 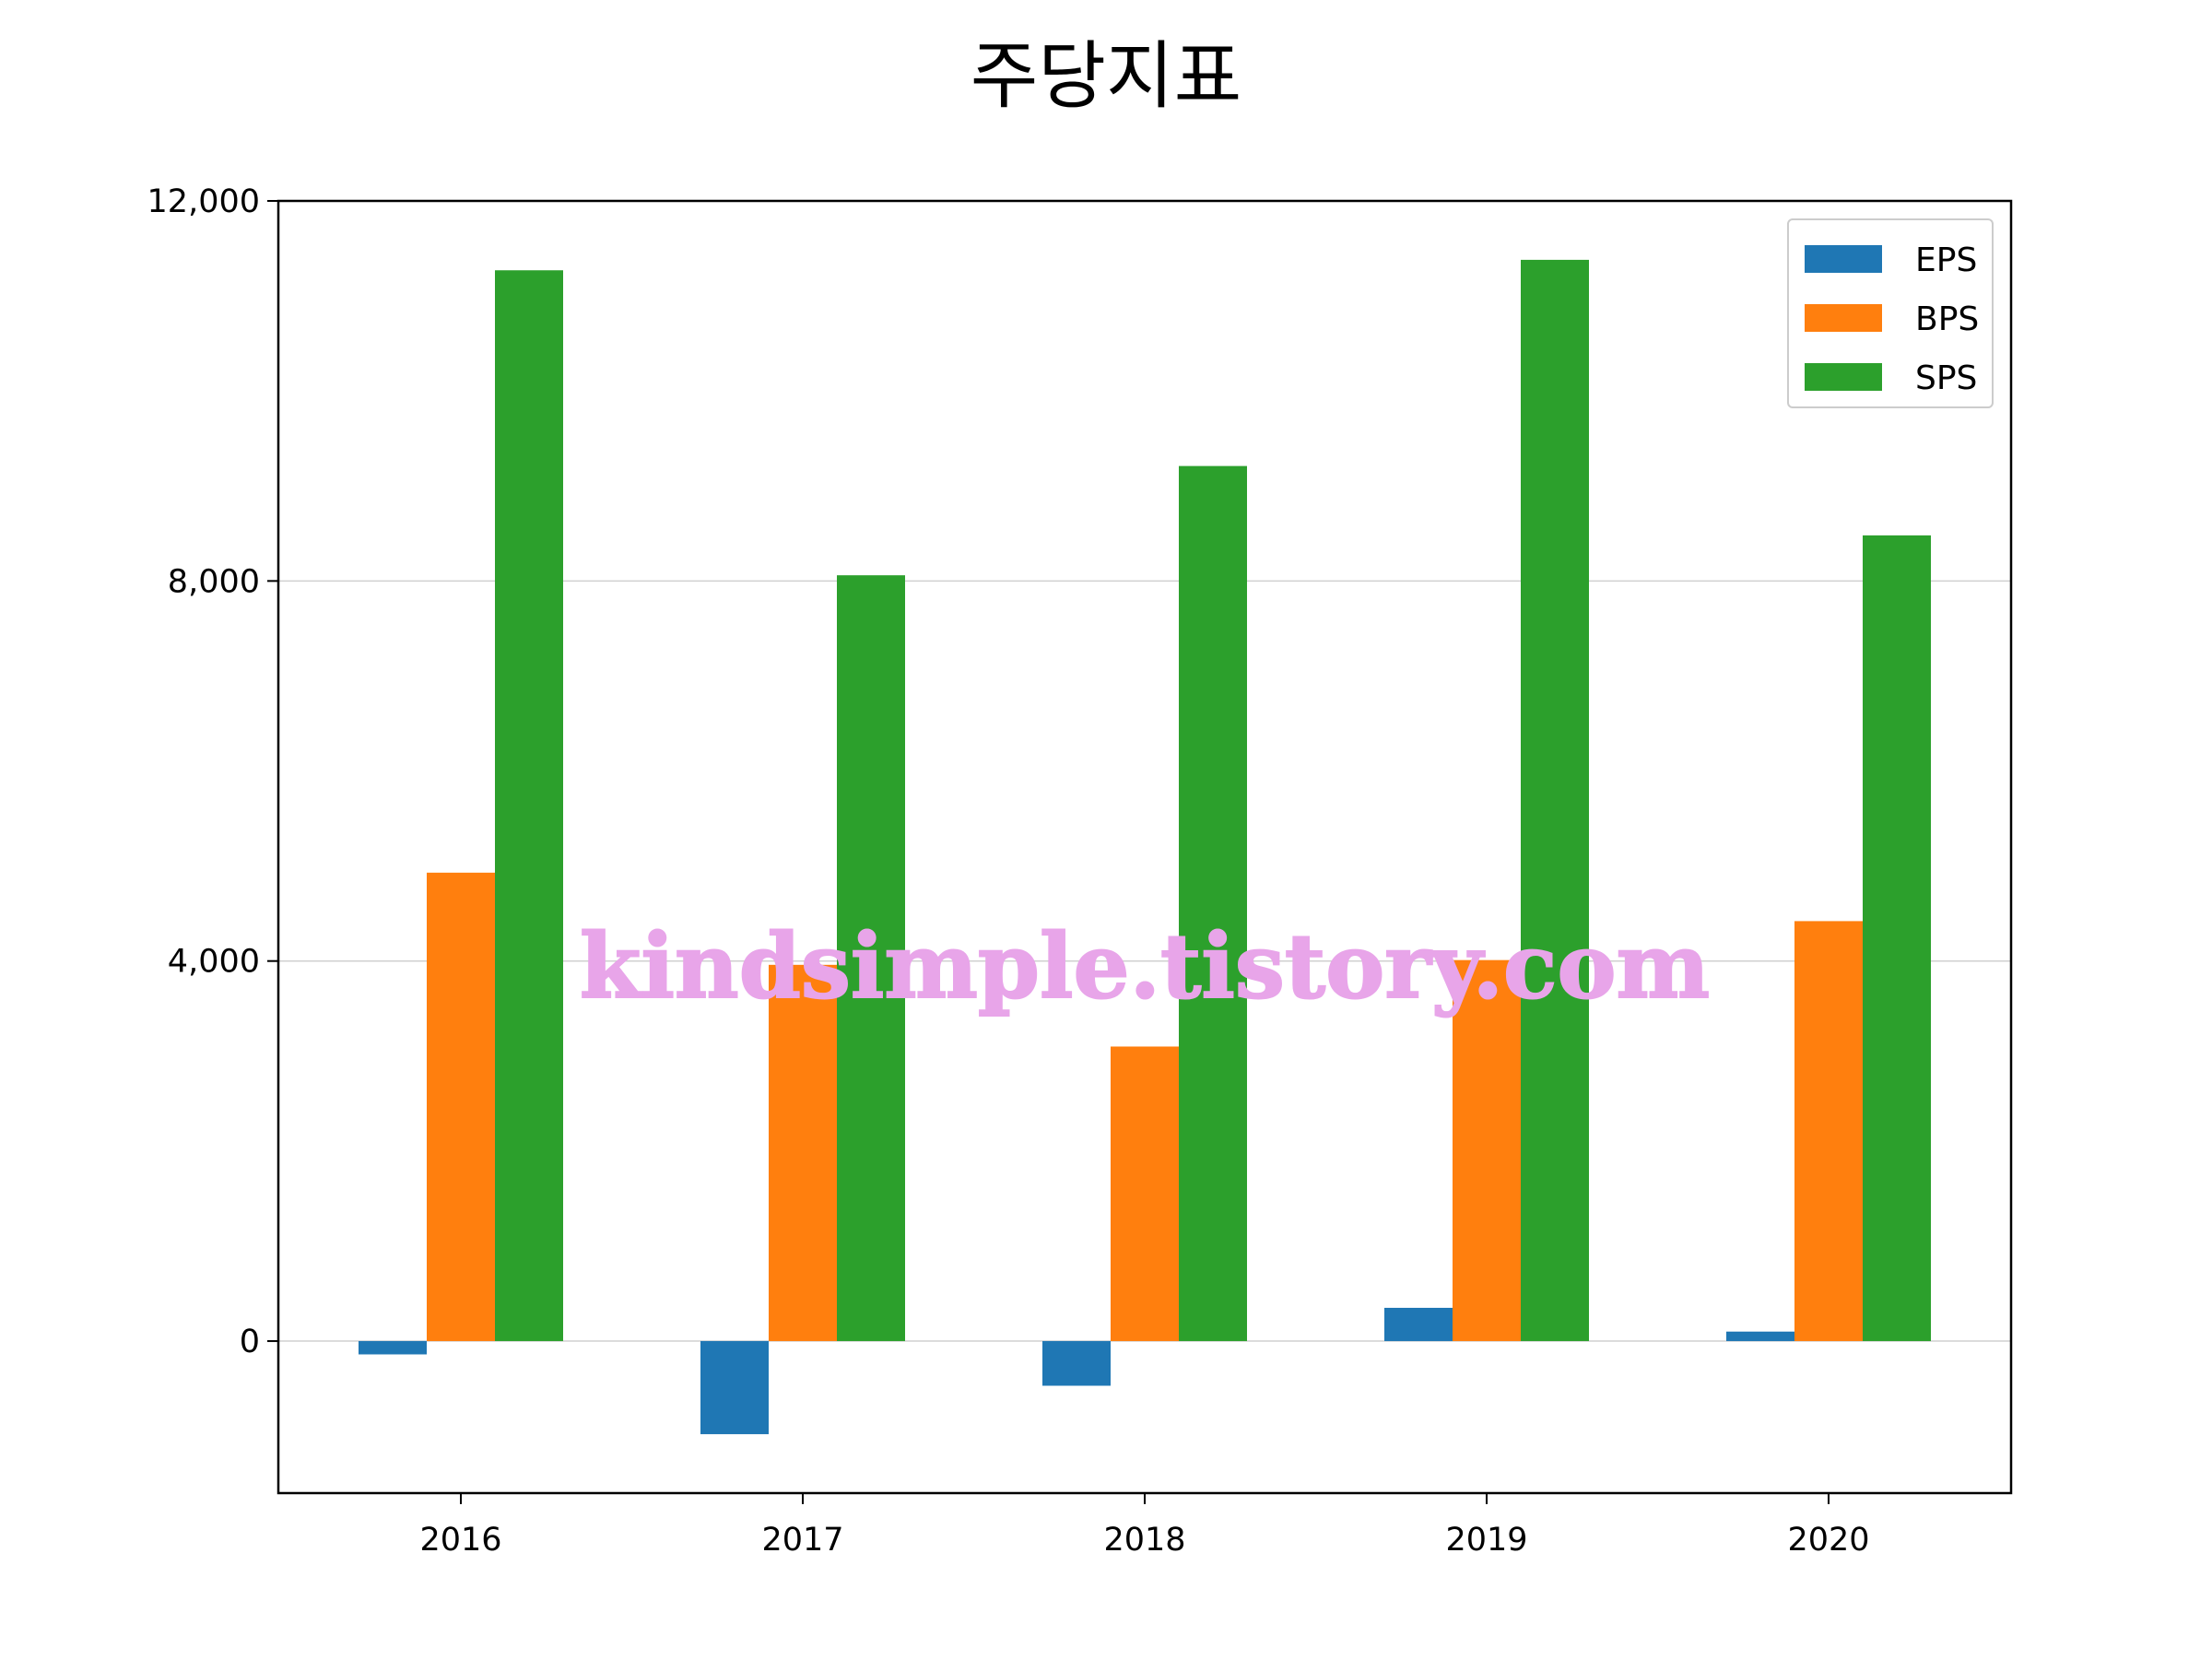 I want to click on legend-label-eps: EPS, so click(x=1946, y=260).